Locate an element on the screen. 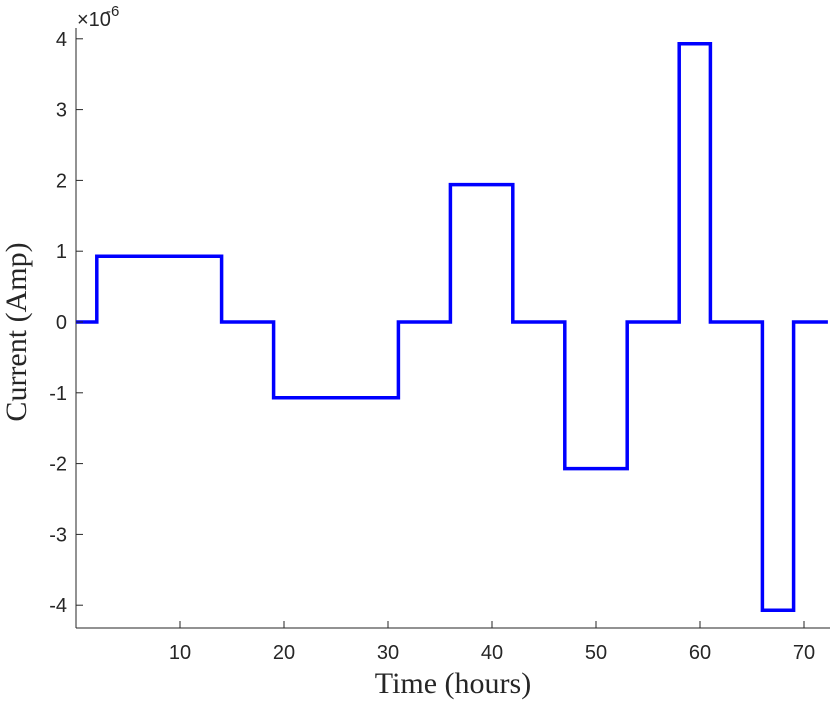 The image size is (830, 701). x-axis-title: Time (hours) is located at coordinates (453, 683).